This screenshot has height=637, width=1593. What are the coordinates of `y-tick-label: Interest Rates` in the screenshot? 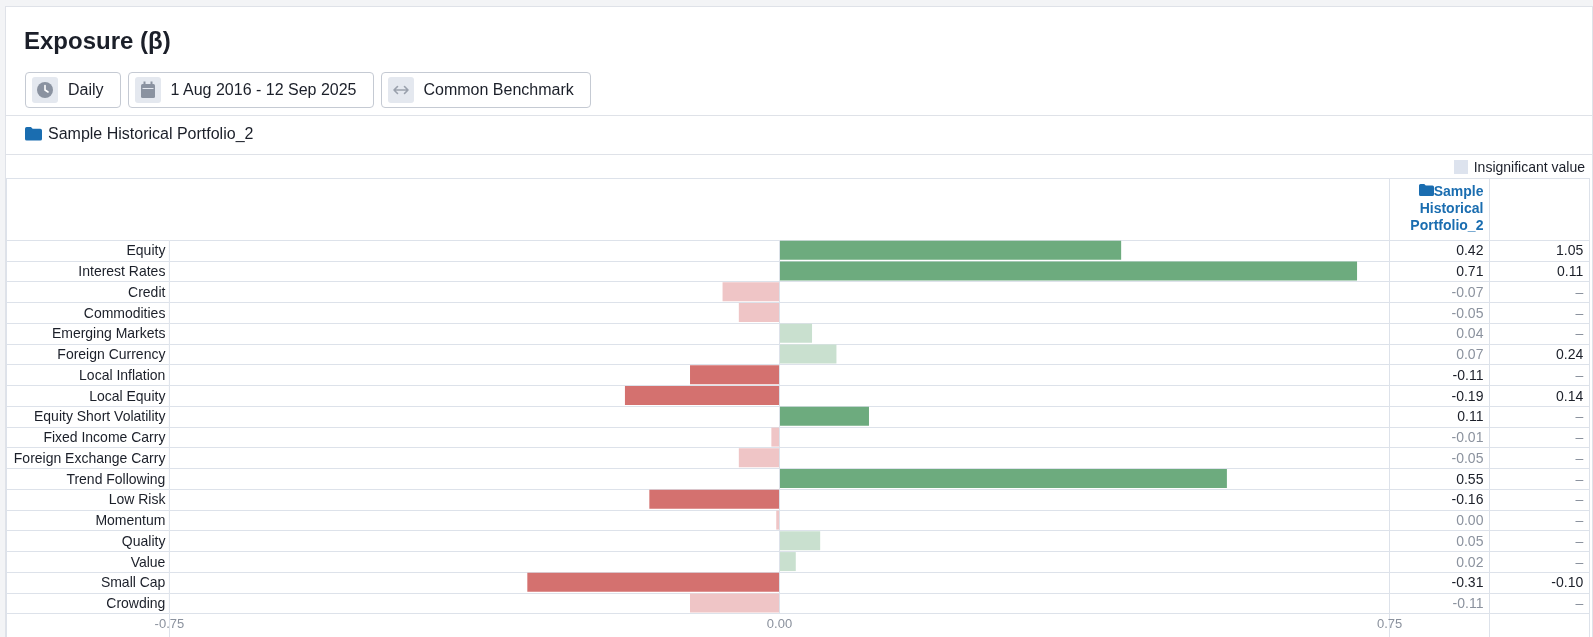 It's located at (122, 271).